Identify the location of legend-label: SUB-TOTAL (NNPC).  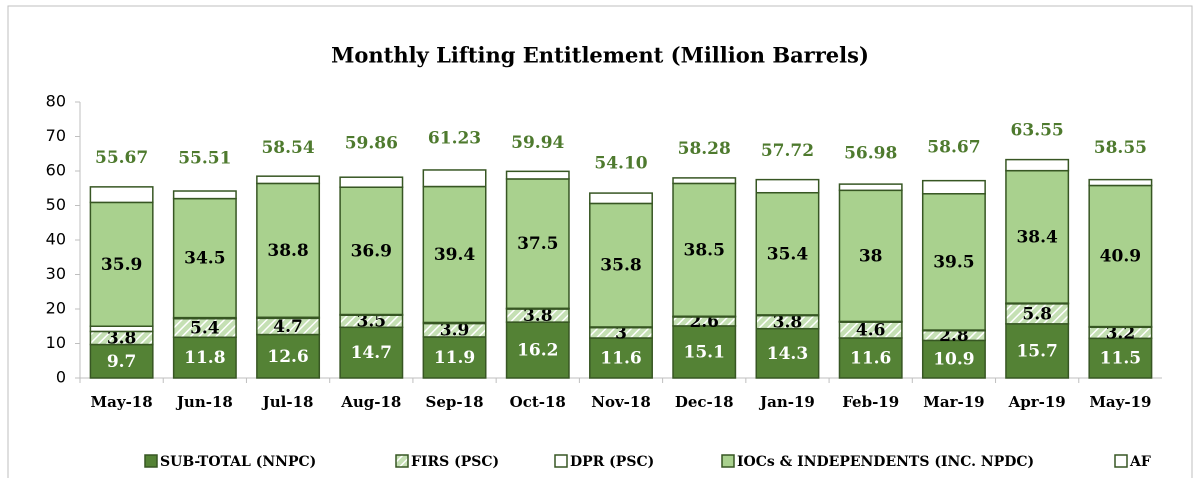
(238, 462).